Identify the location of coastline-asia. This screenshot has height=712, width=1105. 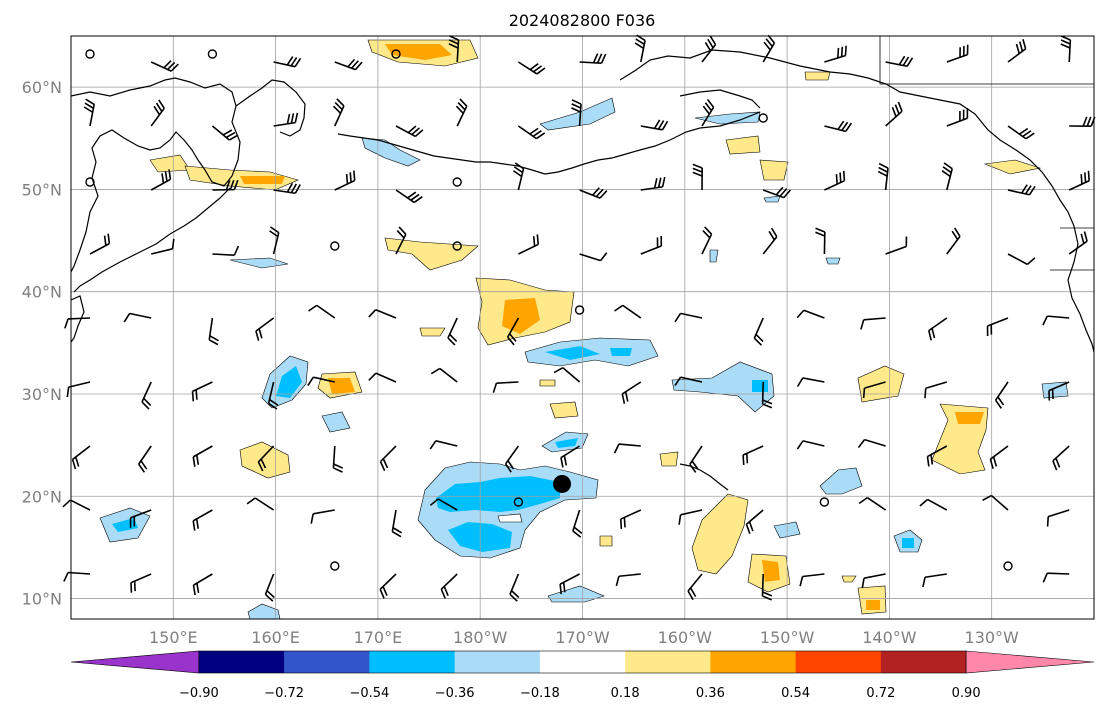
(155, 175).